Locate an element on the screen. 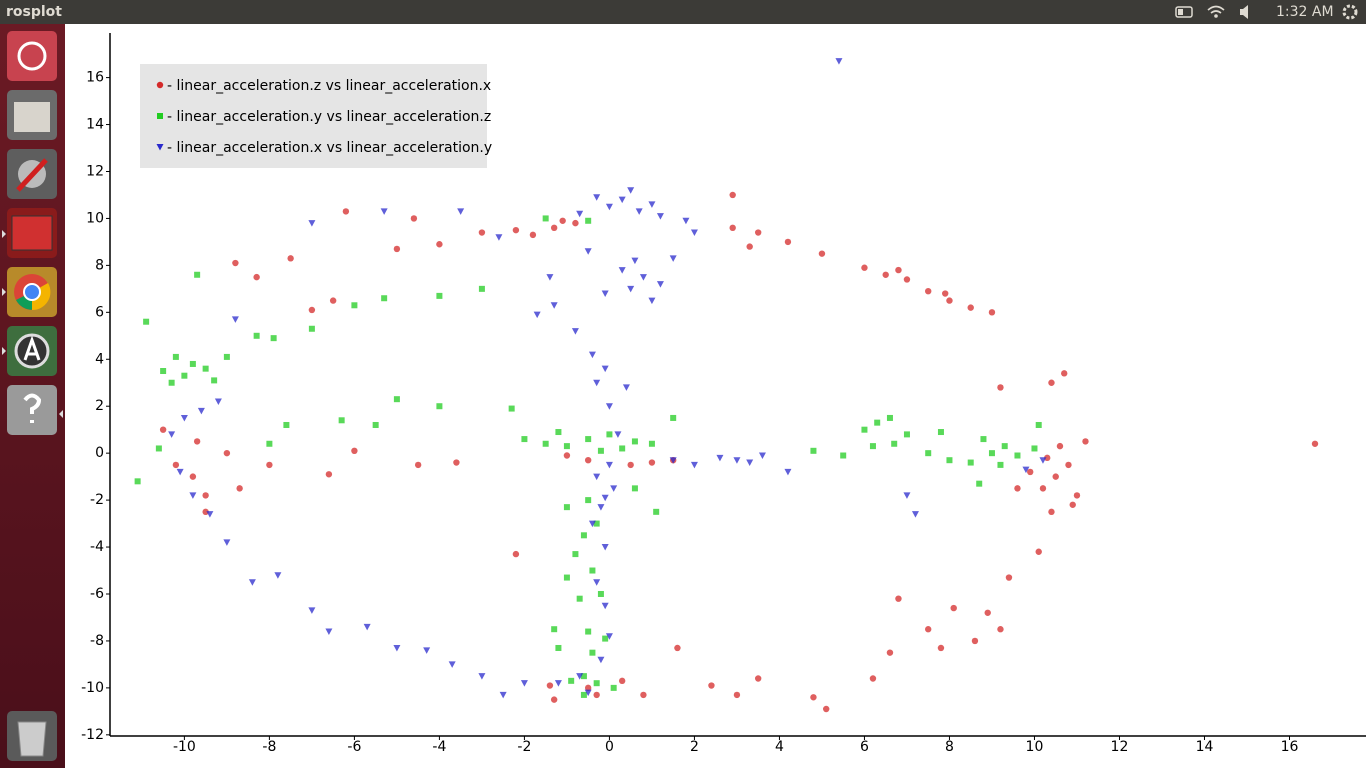 The height and width of the screenshot is (772, 1366). ubuntu-logo is located at coordinates (32, 56).